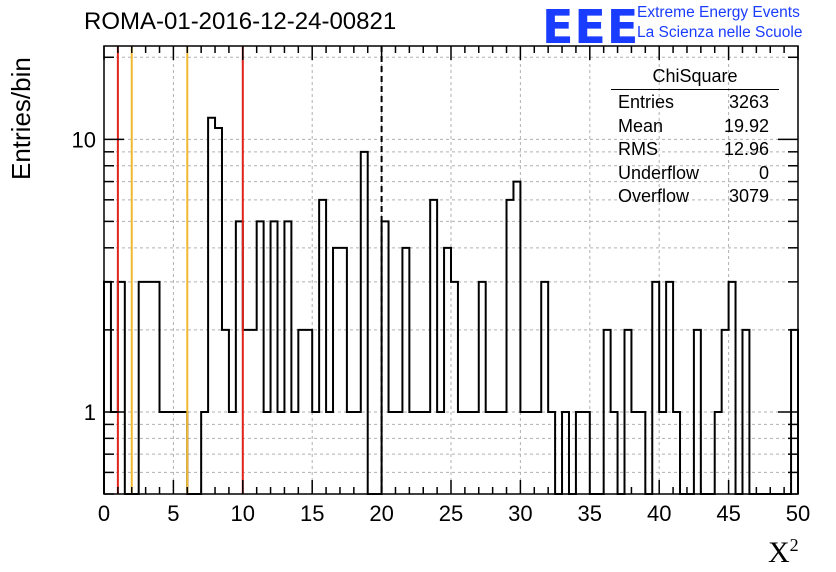 This screenshot has width=836, height=572. What do you see at coordinates (746, 125) in the screenshot?
I see `stats-value: 19.92` at bounding box center [746, 125].